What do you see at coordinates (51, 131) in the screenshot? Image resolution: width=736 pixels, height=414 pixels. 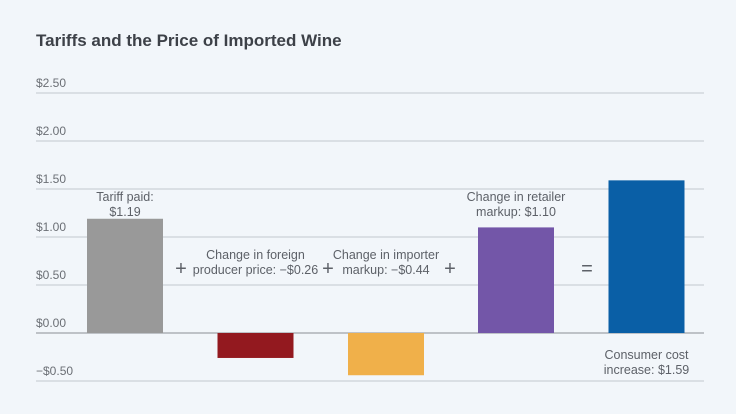 I see `y-tick-label: $2.00` at bounding box center [51, 131].